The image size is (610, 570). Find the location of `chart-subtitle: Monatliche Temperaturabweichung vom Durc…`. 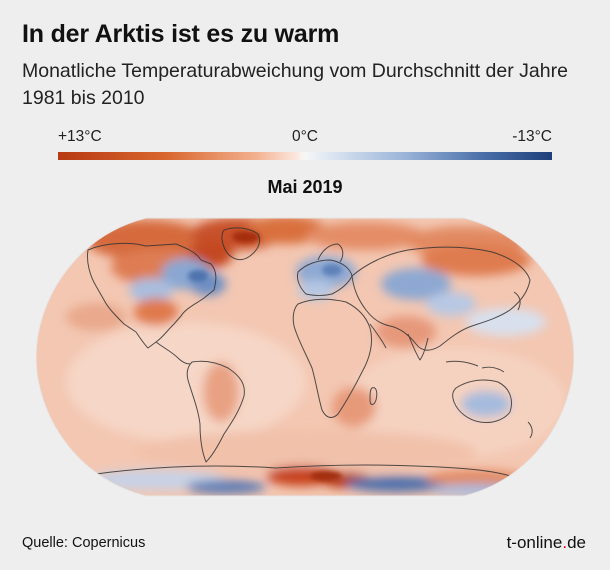

chart-subtitle: Monatliche Temperaturabweichung vom Durc… is located at coordinates (295, 84).